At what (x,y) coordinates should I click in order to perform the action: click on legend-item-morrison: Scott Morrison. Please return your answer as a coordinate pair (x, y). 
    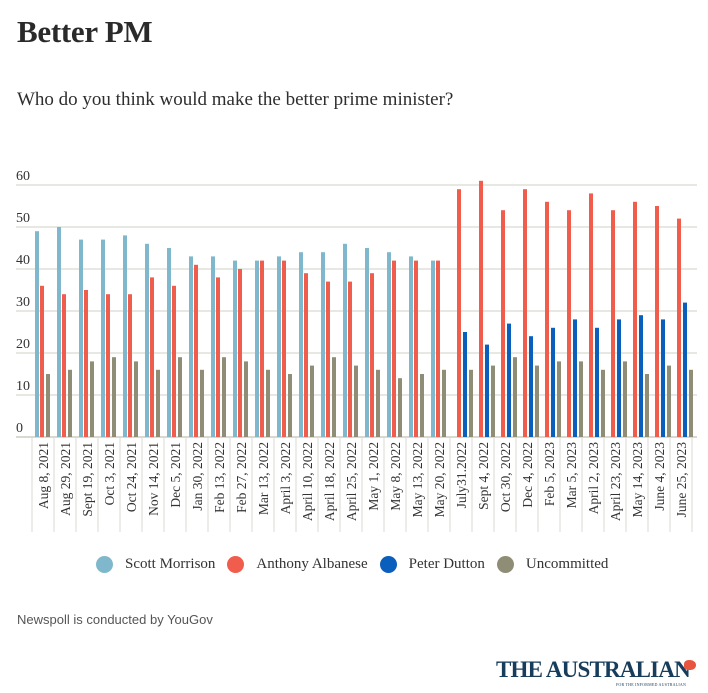
    Looking at the image, I should click on (155, 564).